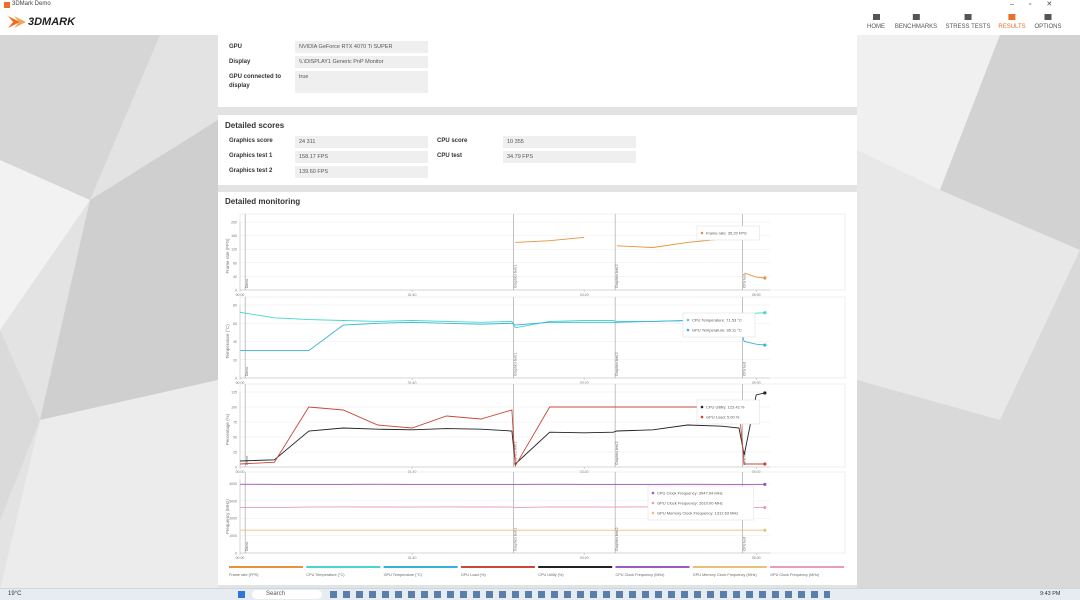 The image size is (1080, 600). I want to click on nav-item: OPTIONS, so click(1048, 22).